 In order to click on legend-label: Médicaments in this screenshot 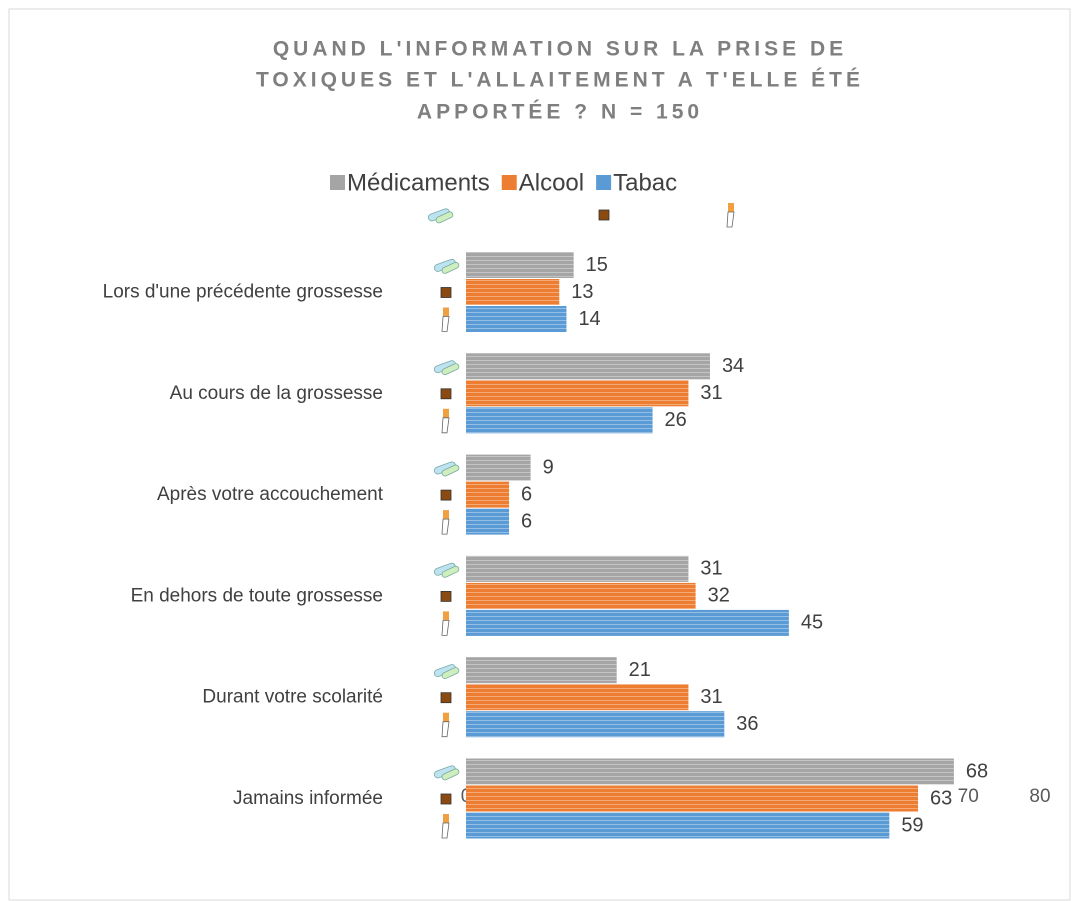, I will do `click(418, 182)`.